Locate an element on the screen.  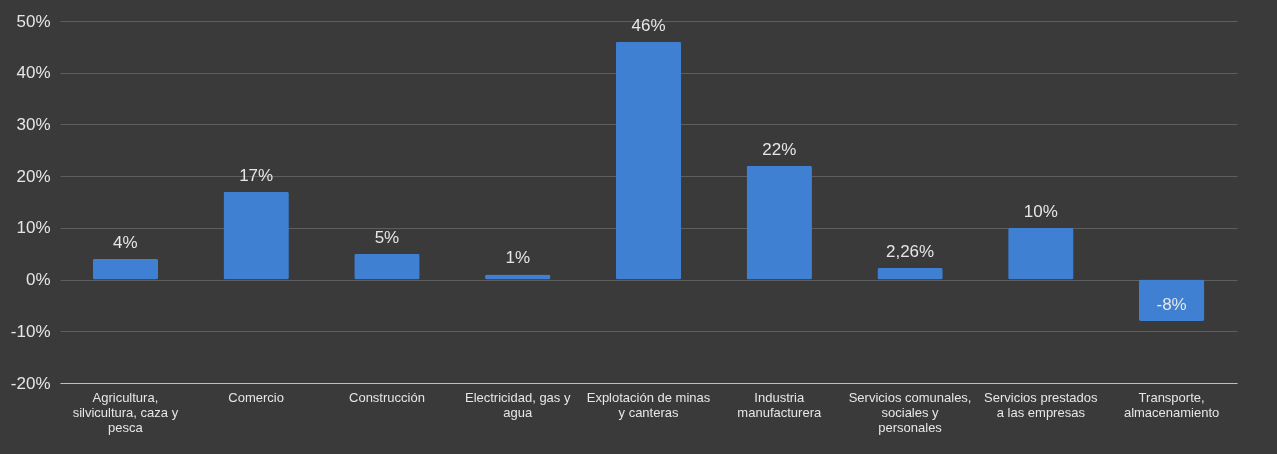
x-tick-label: Agricultura, silvicultura, caza y pesca is located at coordinates (125, 412).